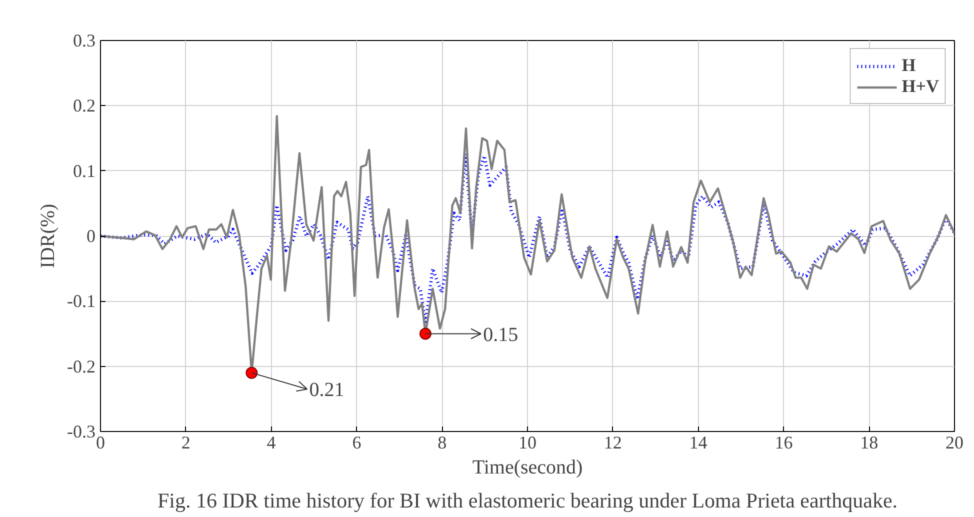 Image resolution: width=974 pixels, height=517 pixels. What do you see at coordinates (442, 442) in the screenshot?
I see `x-tick-label: 8` at bounding box center [442, 442].